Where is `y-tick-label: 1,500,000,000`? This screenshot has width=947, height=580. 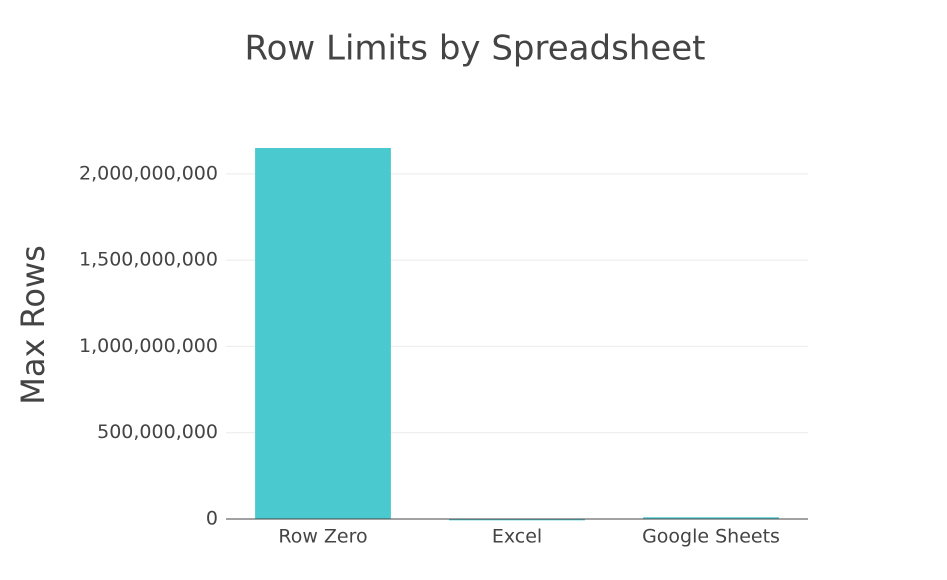
y-tick-label: 1,500,000,000 is located at coordinates (148, 260).